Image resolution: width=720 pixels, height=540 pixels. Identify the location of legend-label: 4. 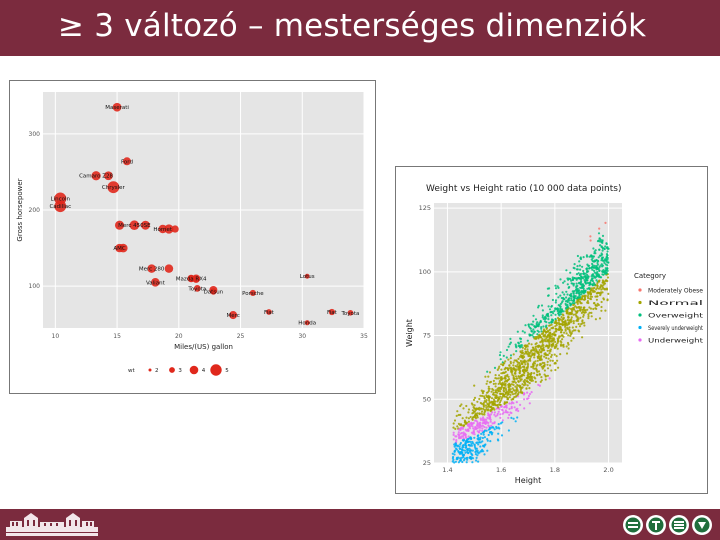
(204, 371).